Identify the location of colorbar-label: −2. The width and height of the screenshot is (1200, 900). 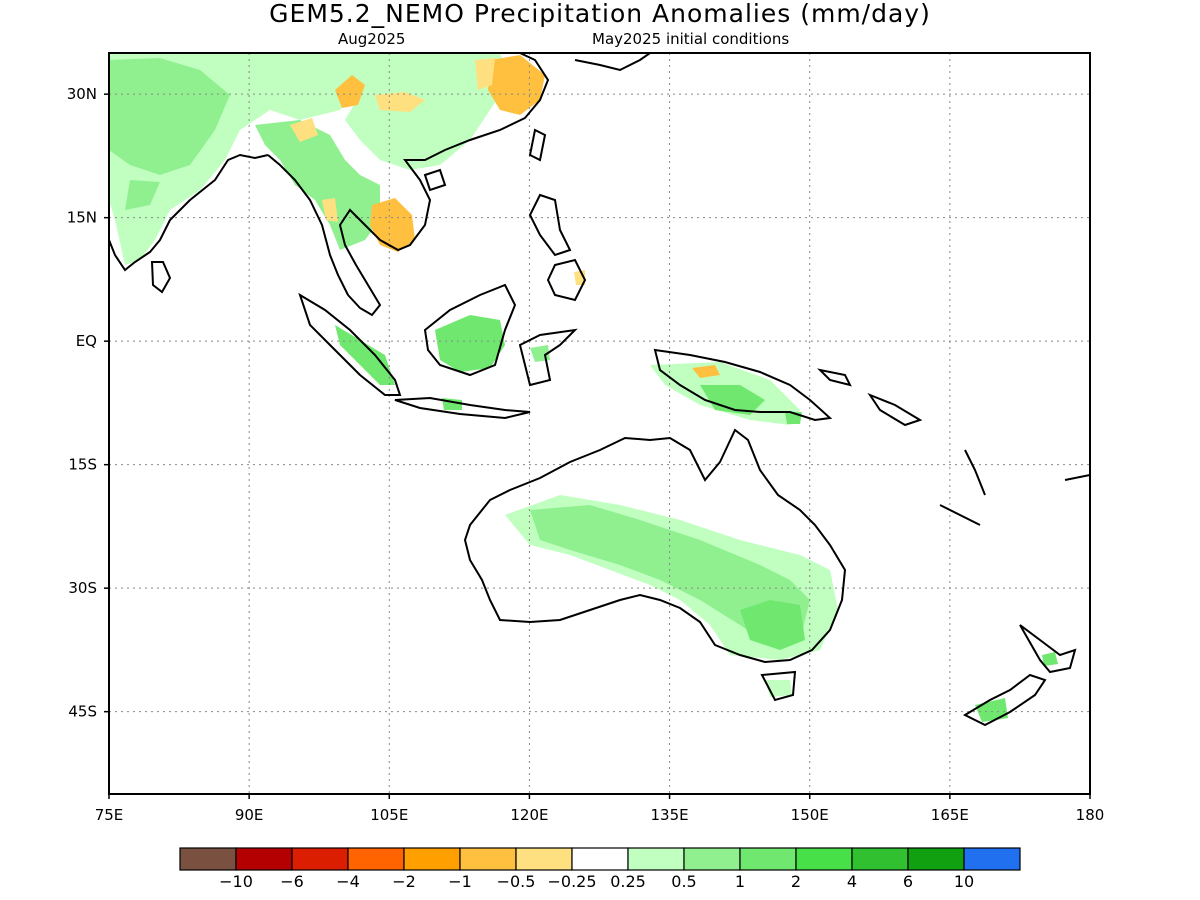
(404, 881).